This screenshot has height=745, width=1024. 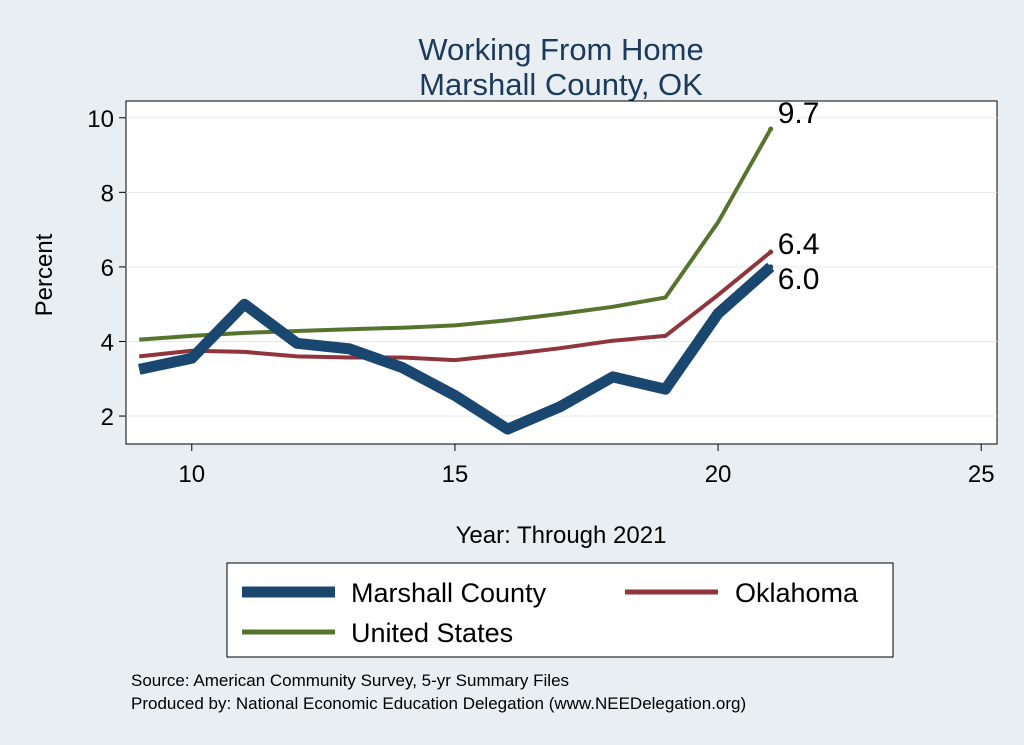 What do you see at coordinates (771, 129) in the screenshot?
I see `end-point-united-states` at bounding box center [771, 129].